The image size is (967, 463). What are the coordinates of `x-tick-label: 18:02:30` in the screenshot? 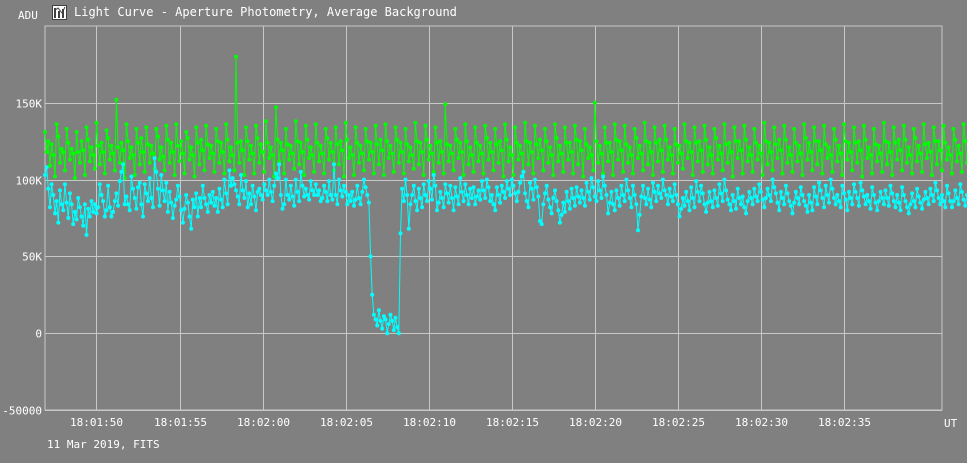 It's located at (761, 422).